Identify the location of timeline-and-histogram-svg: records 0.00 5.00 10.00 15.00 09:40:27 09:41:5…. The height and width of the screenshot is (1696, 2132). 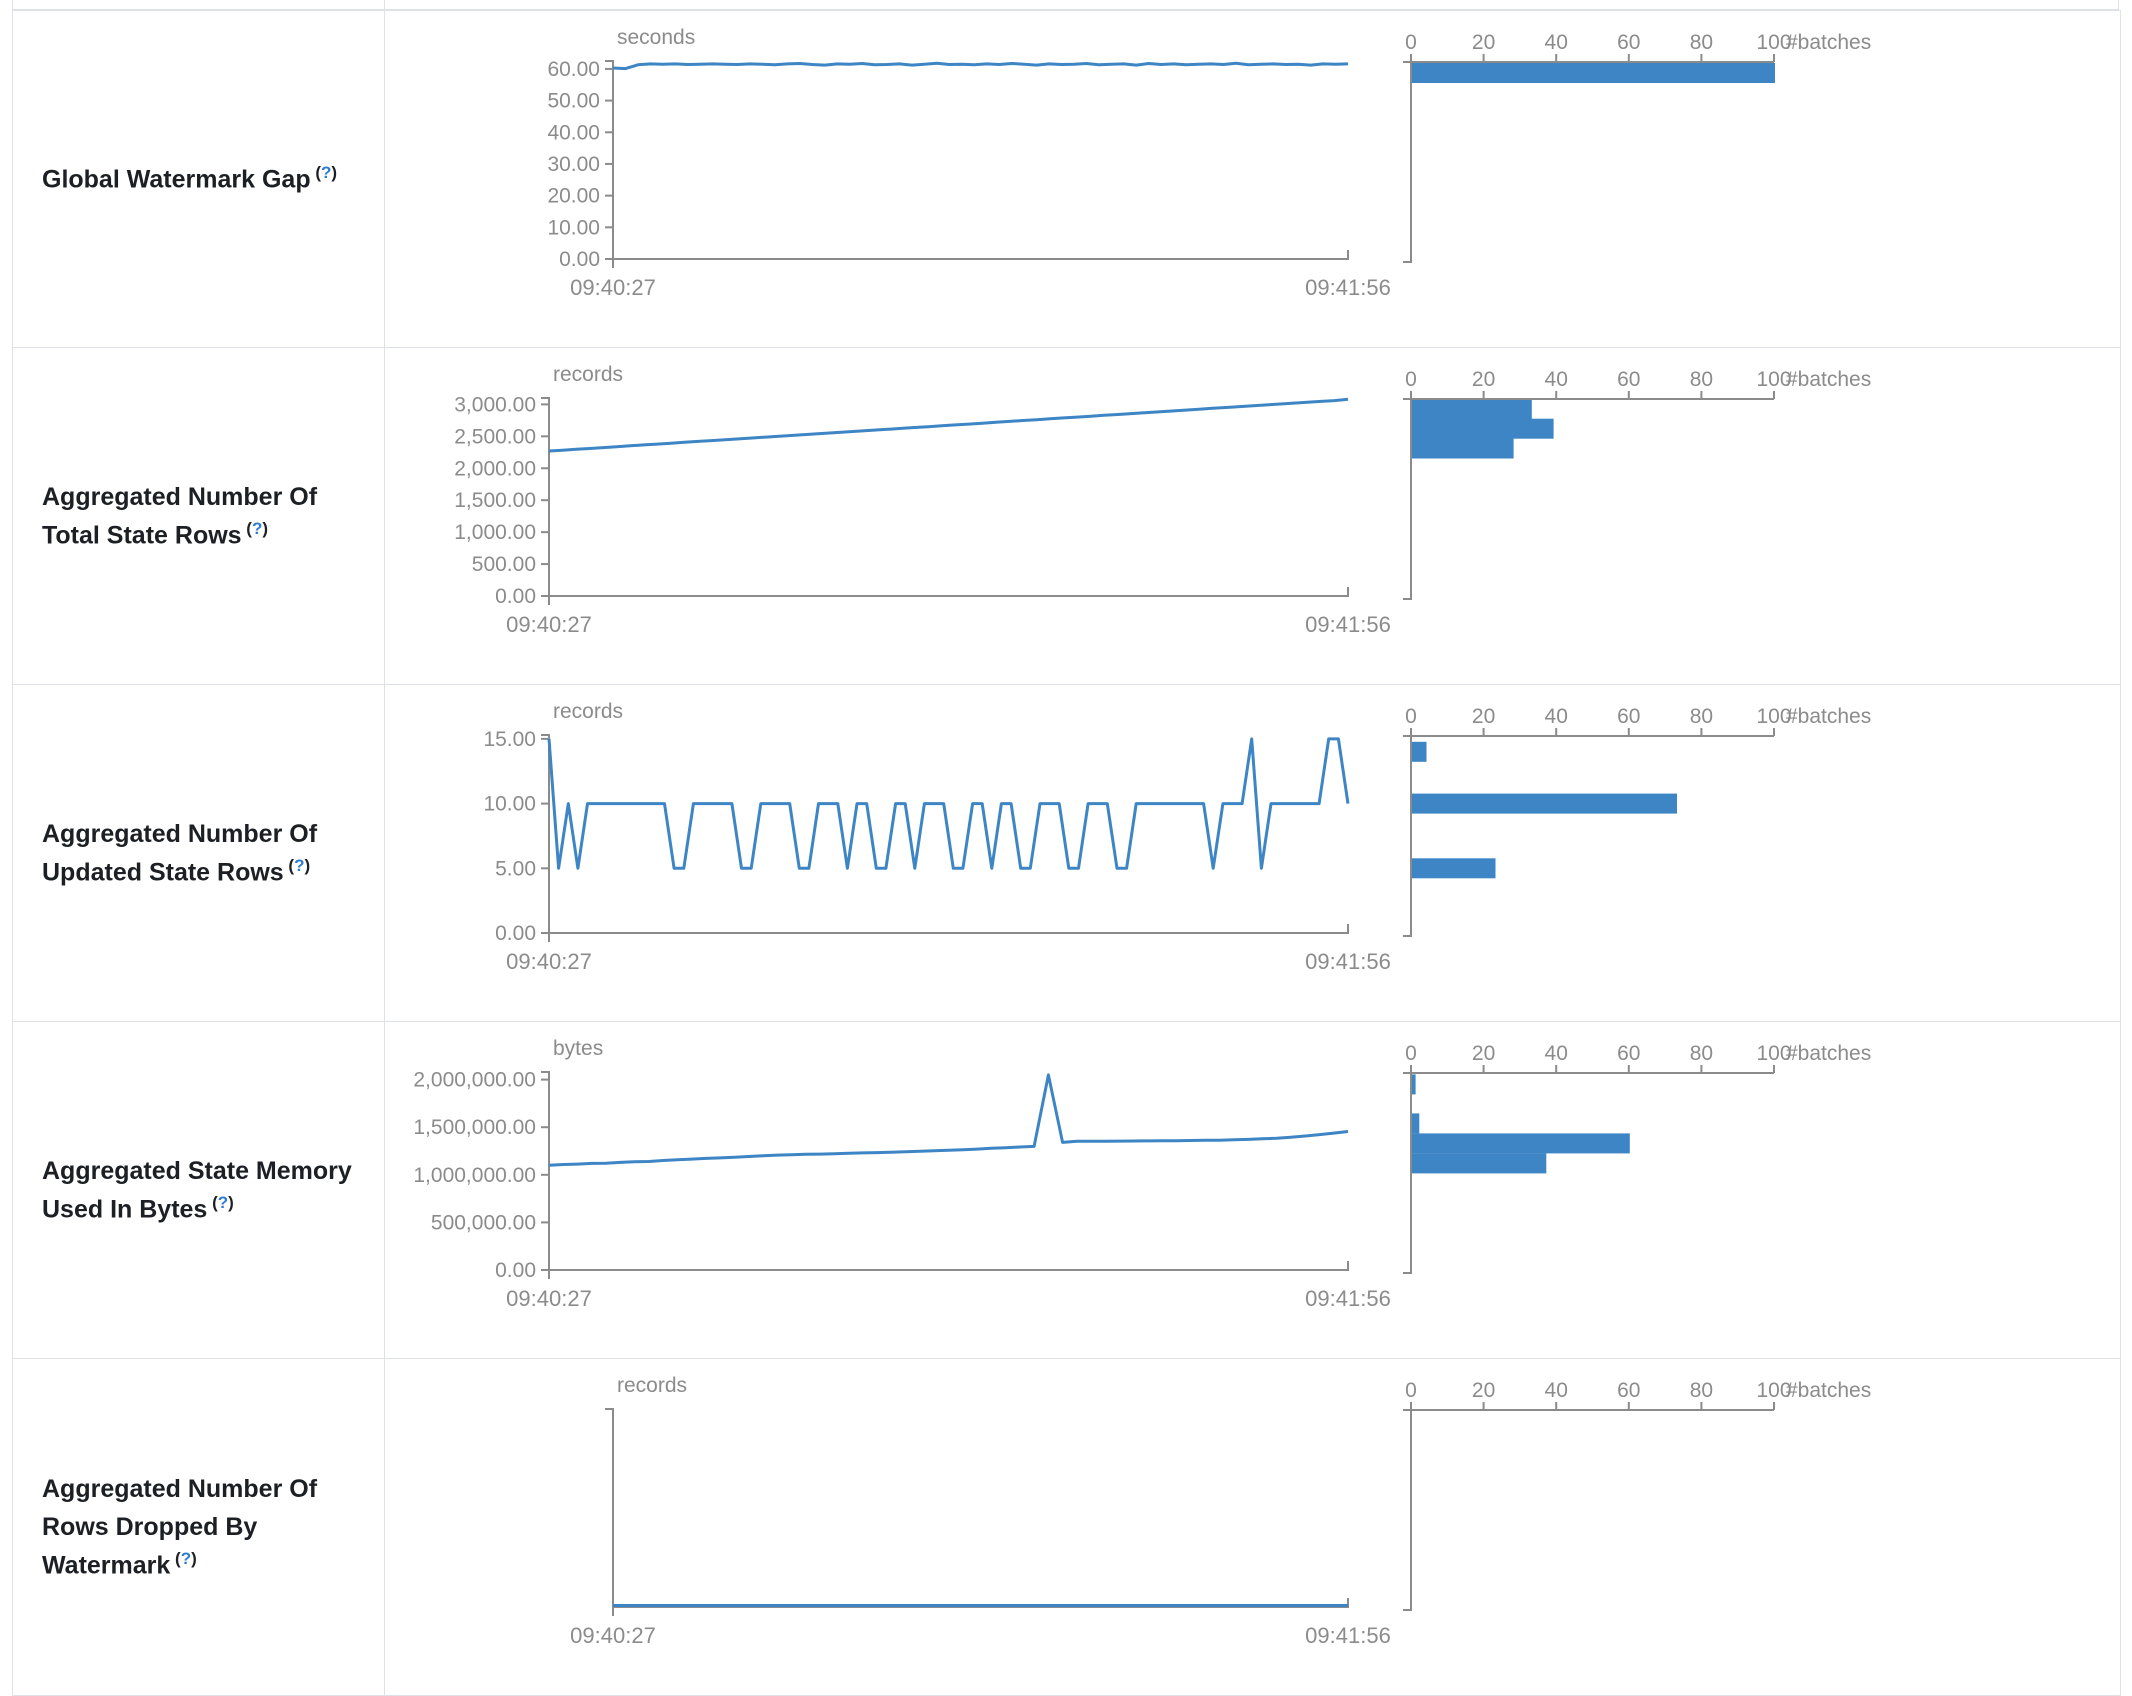
(1177, 837).